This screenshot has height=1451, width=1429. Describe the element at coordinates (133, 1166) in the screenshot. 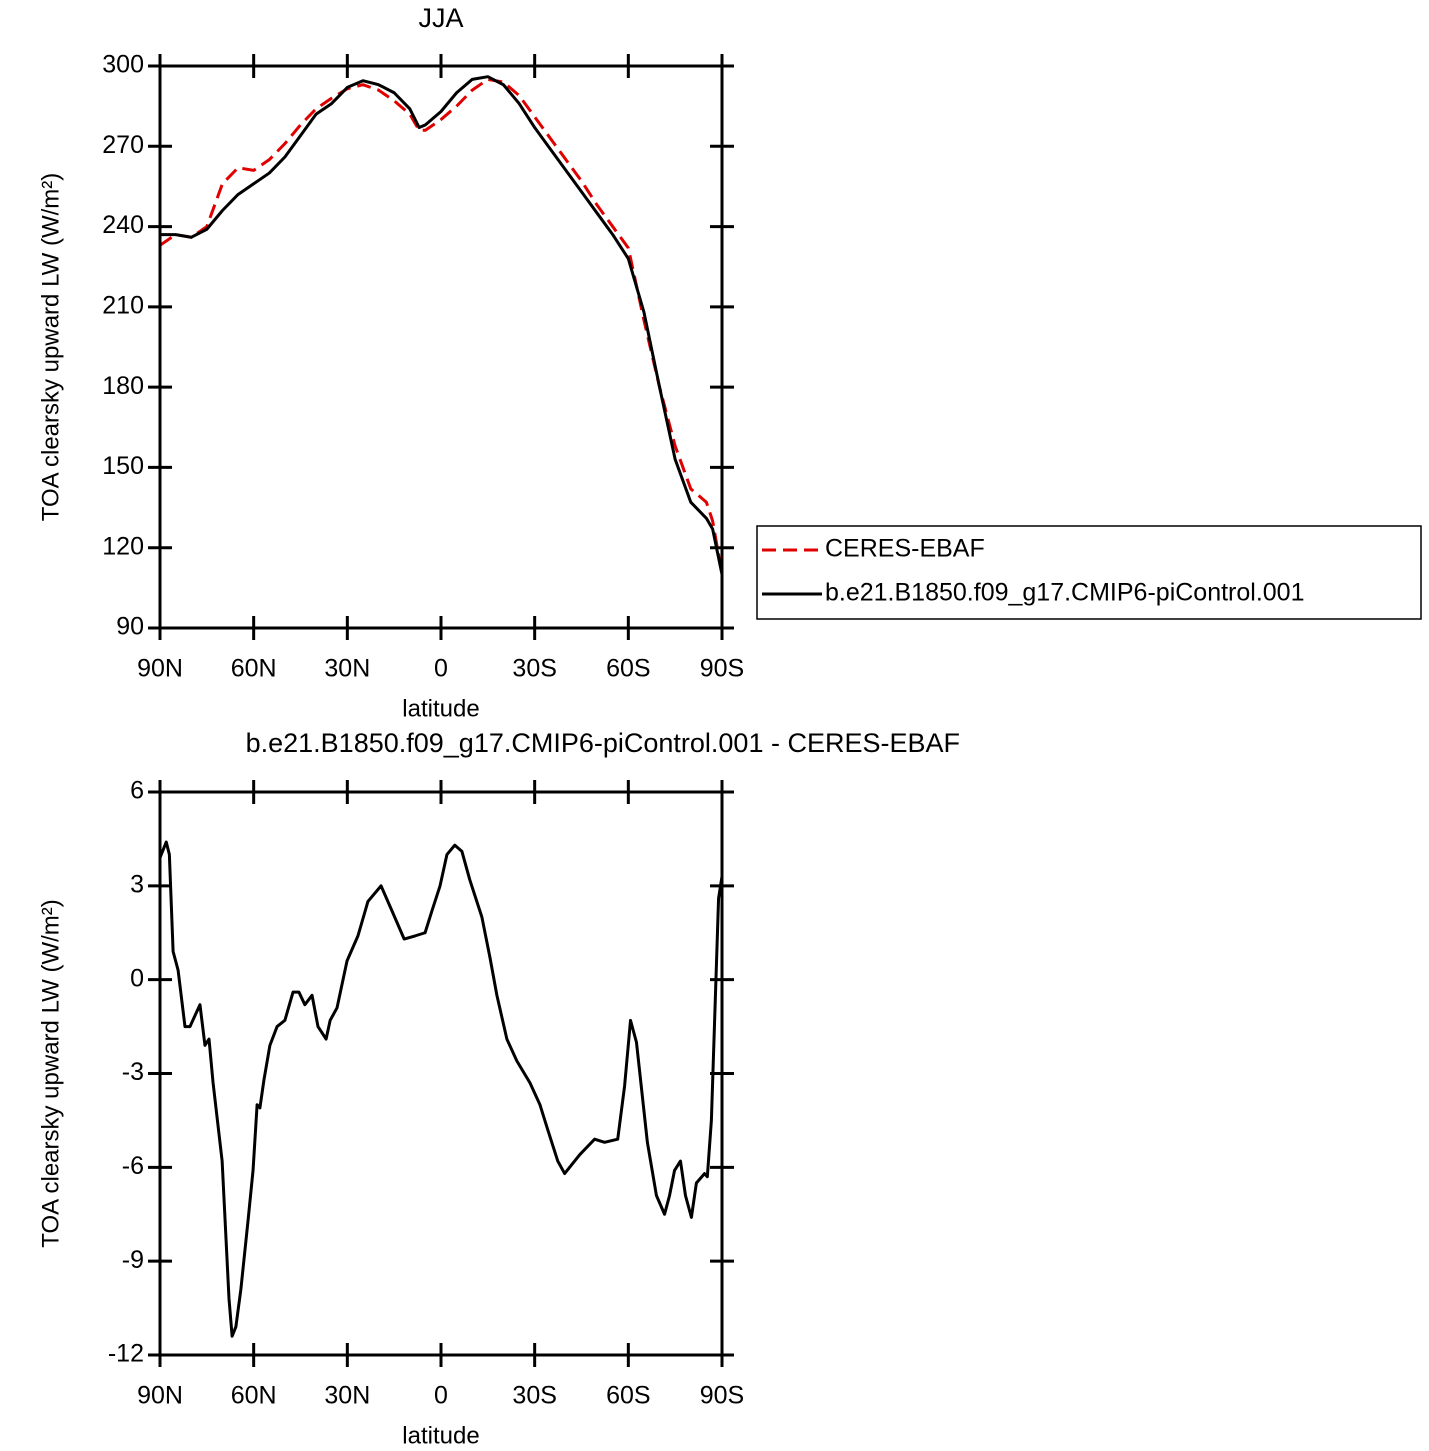

I see `y-tick-label: -6` at that location.